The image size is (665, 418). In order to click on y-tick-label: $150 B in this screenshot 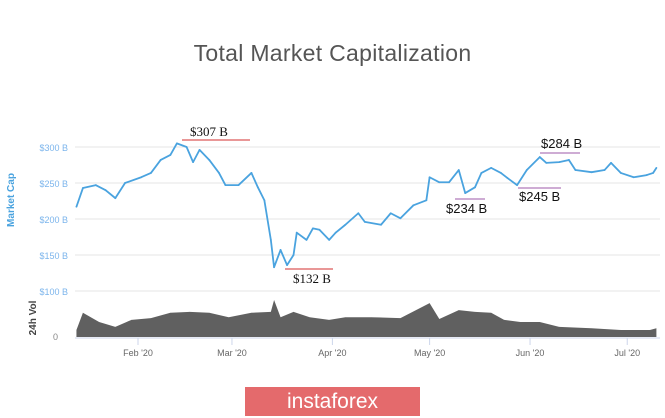, I will do `click(53, 256)`.